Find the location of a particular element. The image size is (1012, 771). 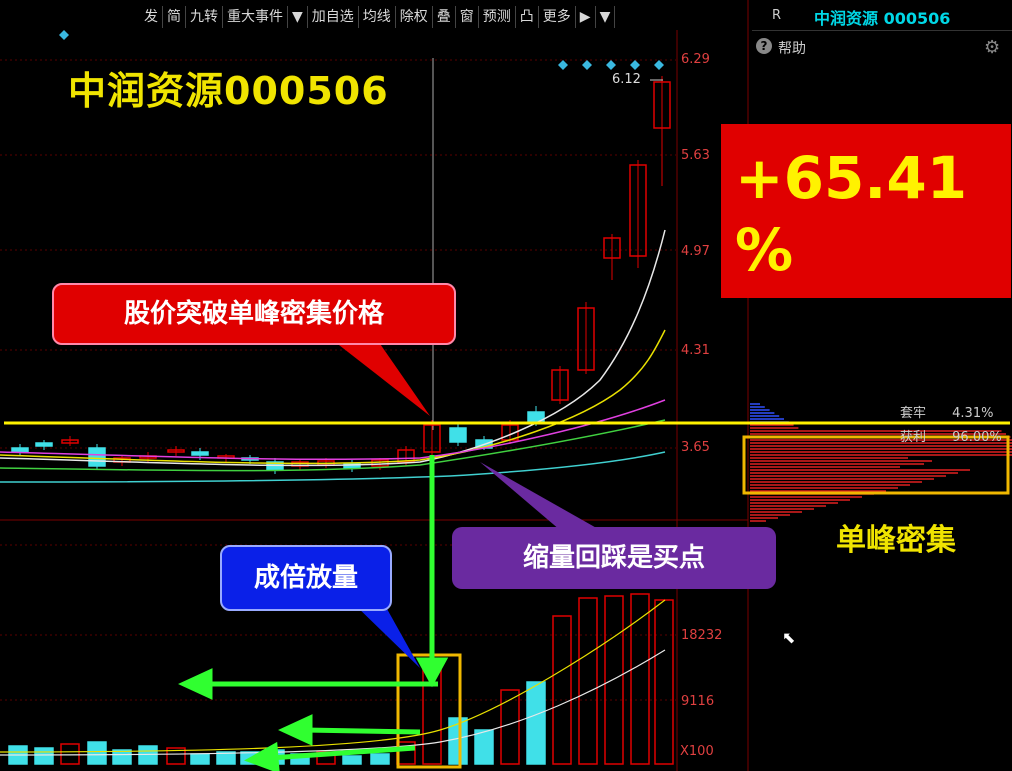

callout-blue-tail is located at coordinates (385, 634).